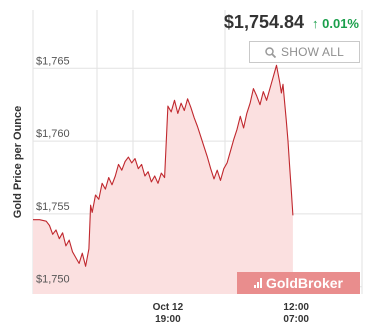  I want to click on x-tick-label: Oct 12, so click(168, 307).